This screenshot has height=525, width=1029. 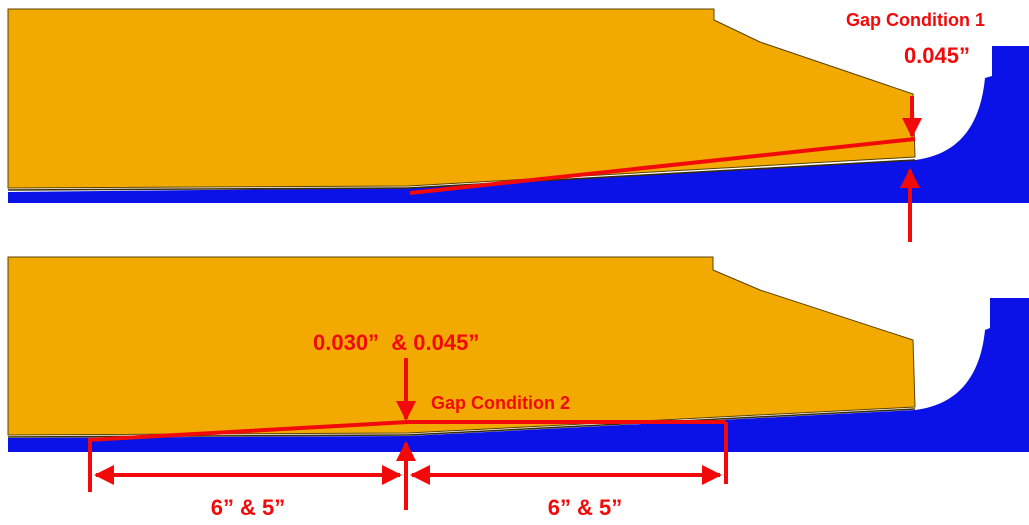 What do you see at coordinates (208, 436) in the screenshot?
I see `part-gap-line-bottom` at bounding box center [208, 436].